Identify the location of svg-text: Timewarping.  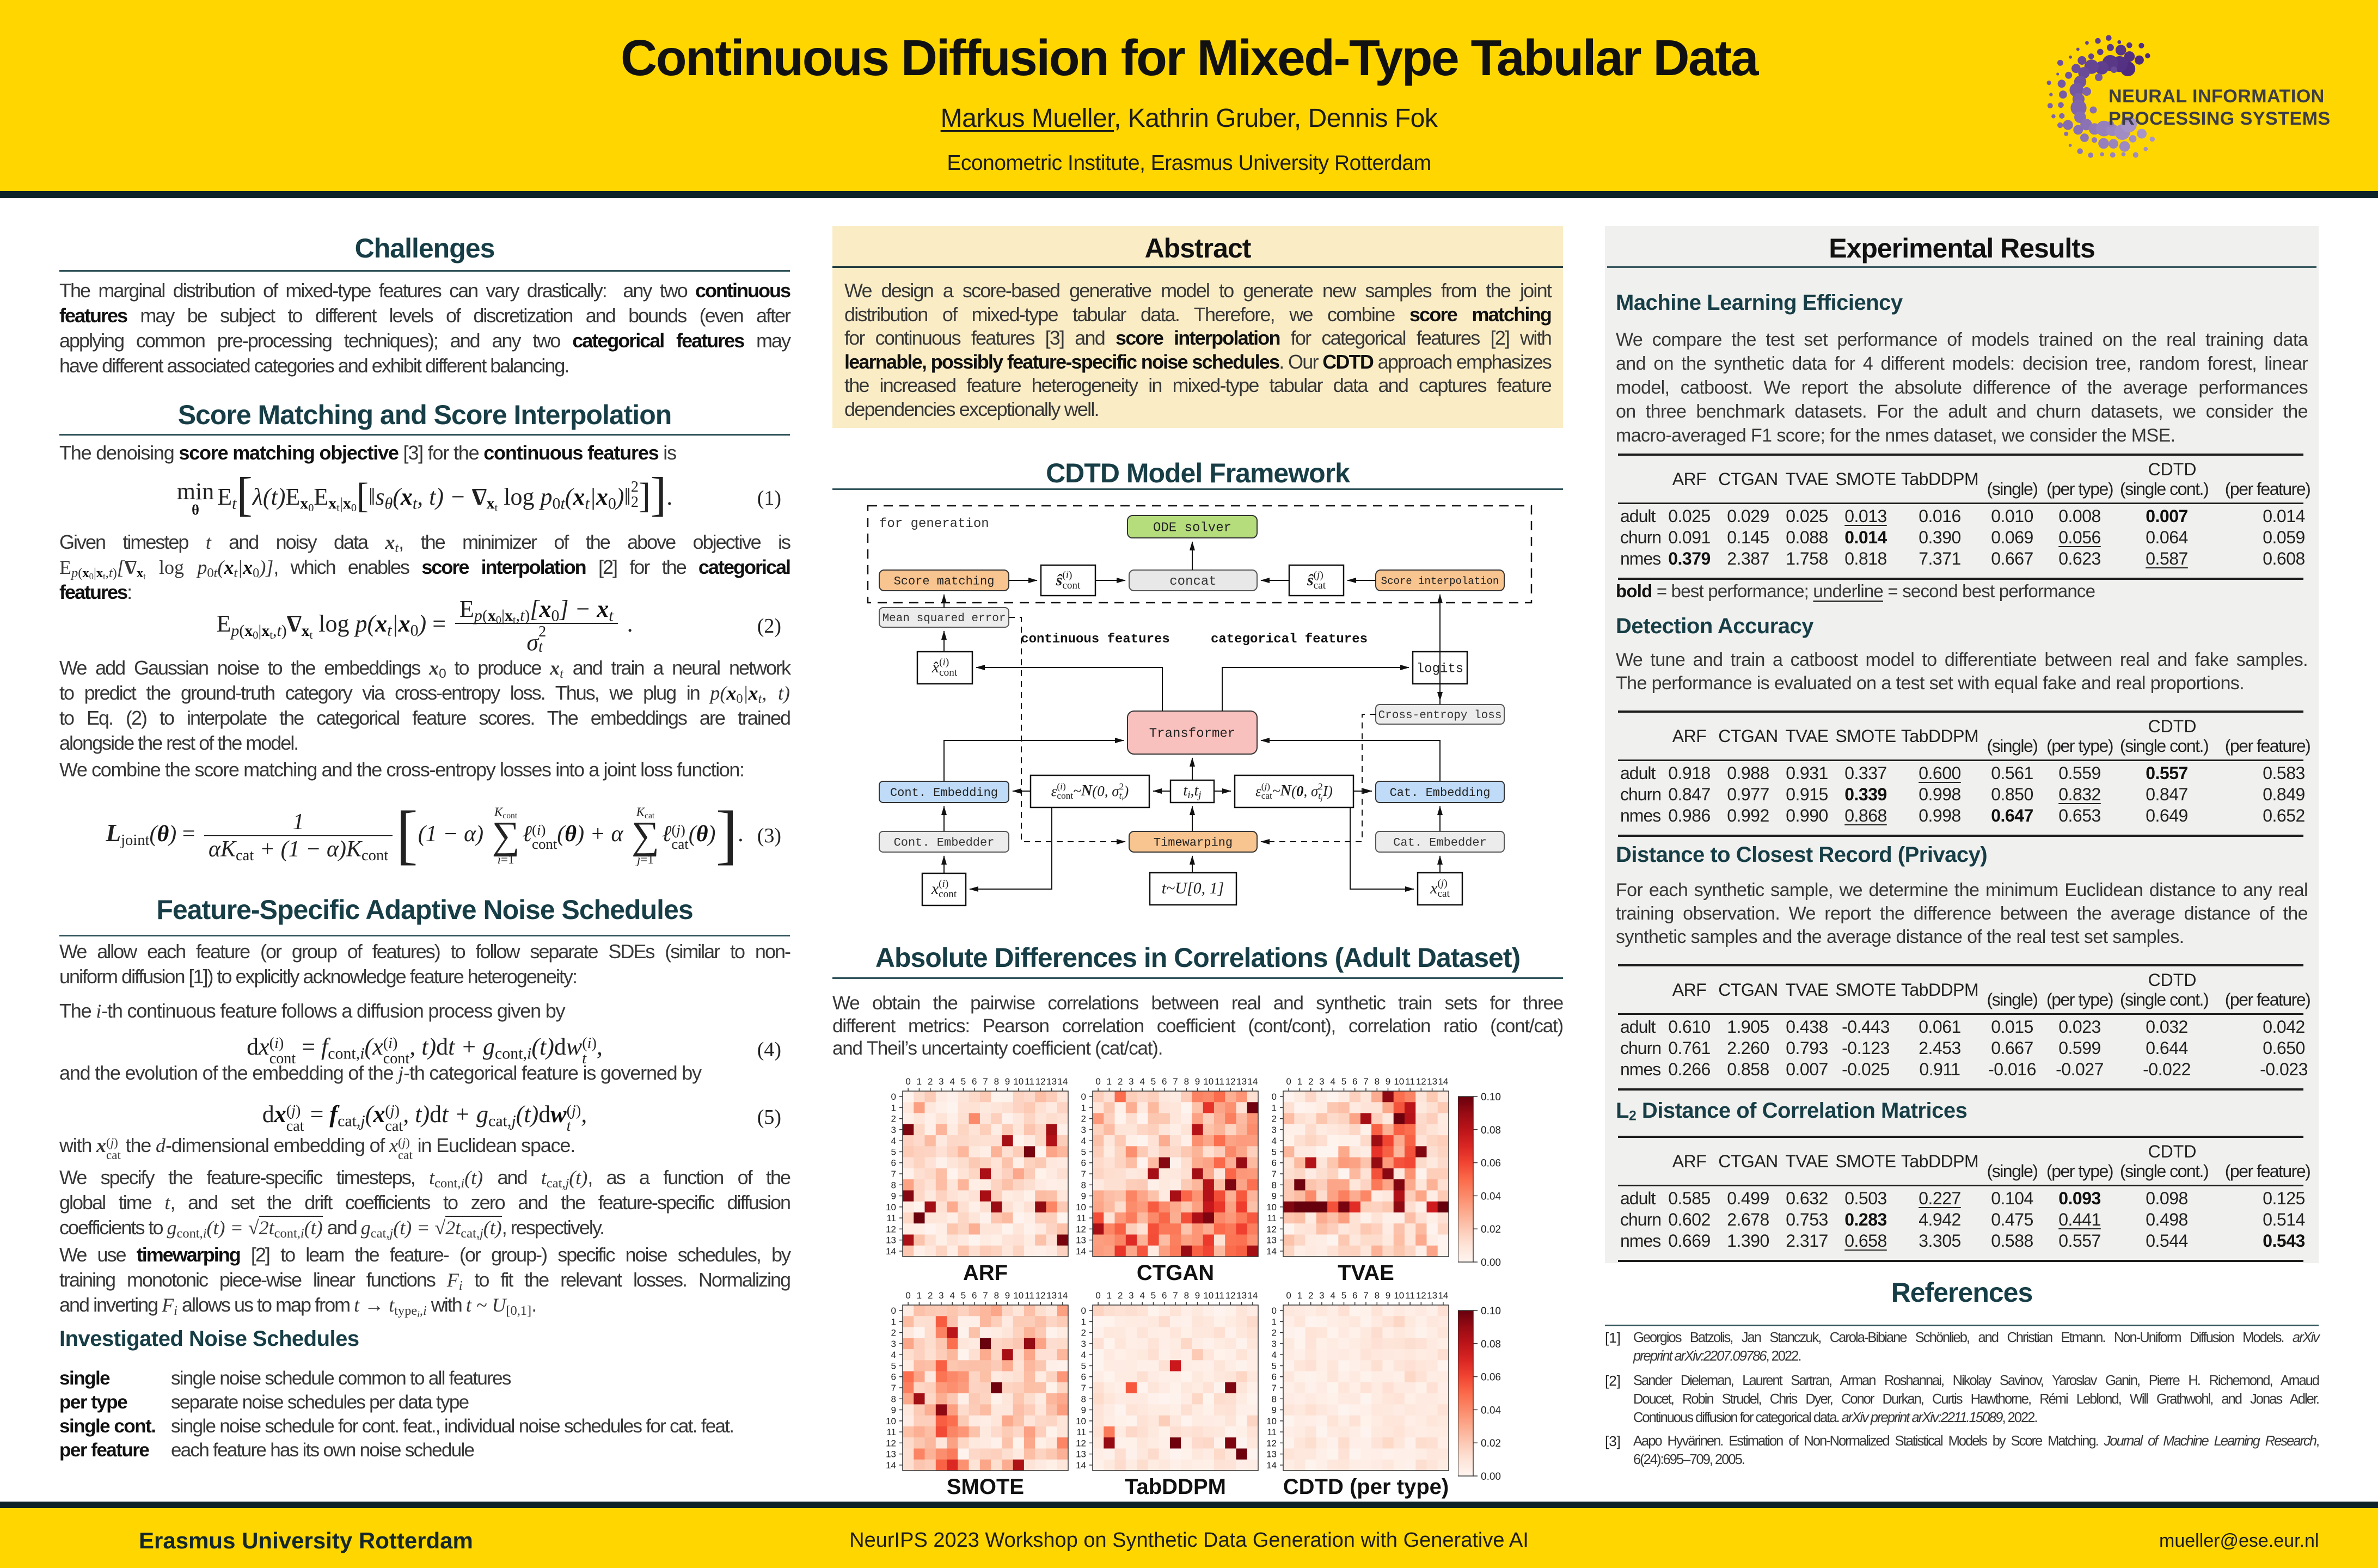
(1193, 842).